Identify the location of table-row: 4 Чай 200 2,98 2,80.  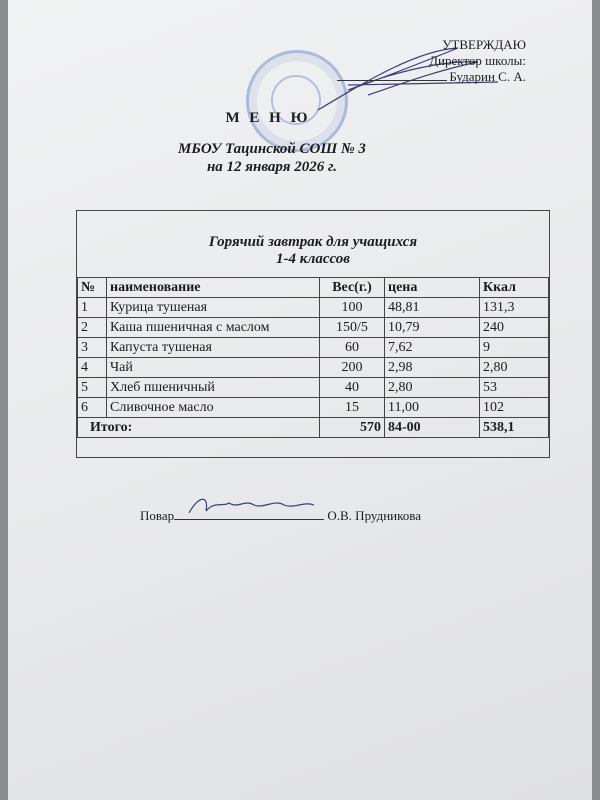
(313, 367).